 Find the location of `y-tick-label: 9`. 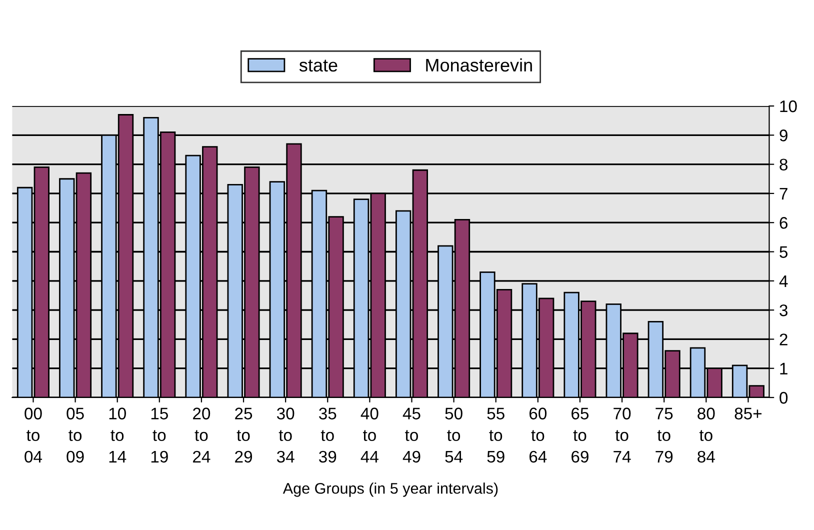

y-tick-label: 9 is located at coordinates (784, 136).